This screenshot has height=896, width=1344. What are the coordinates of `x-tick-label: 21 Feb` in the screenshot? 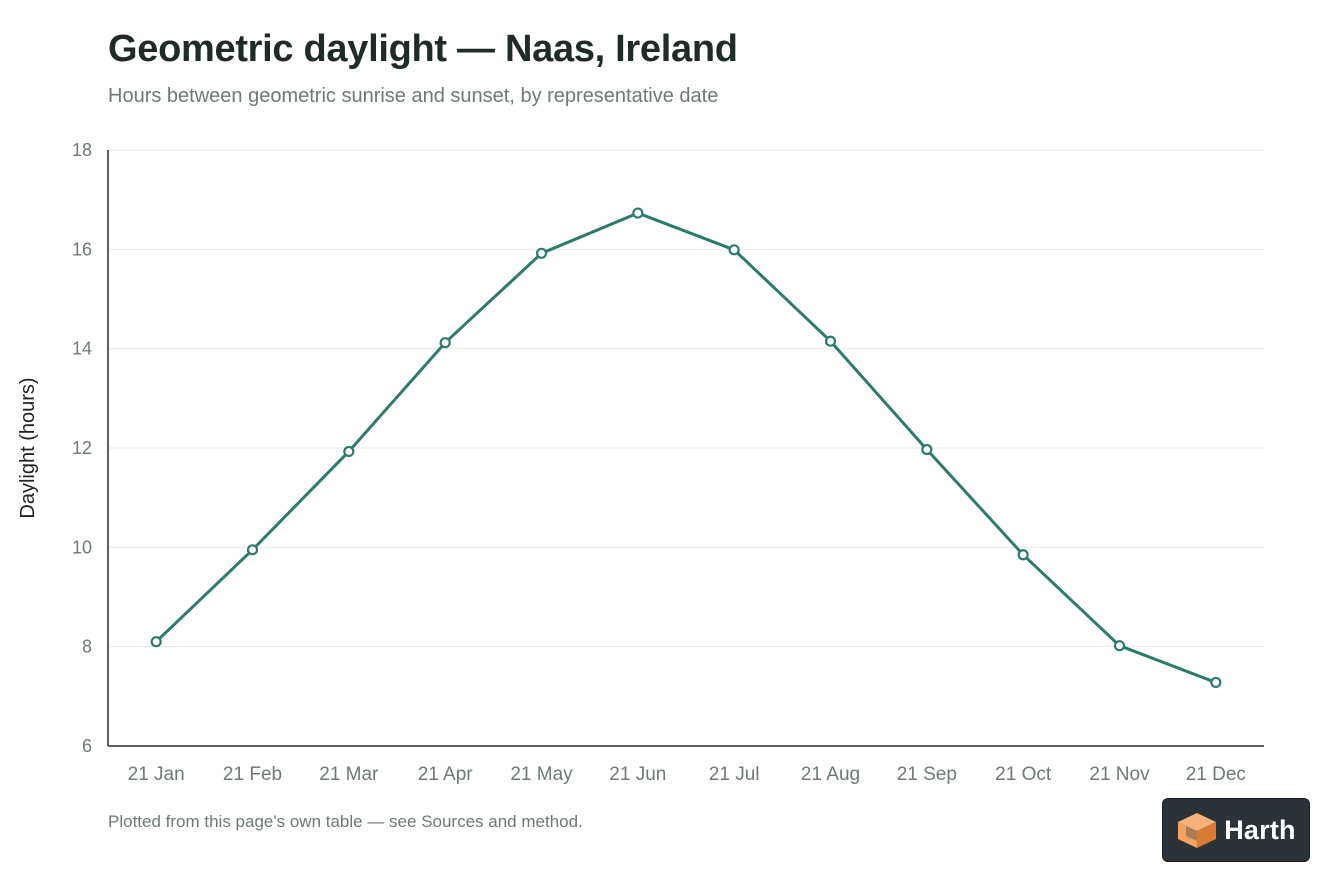 It's located at (252, 774).